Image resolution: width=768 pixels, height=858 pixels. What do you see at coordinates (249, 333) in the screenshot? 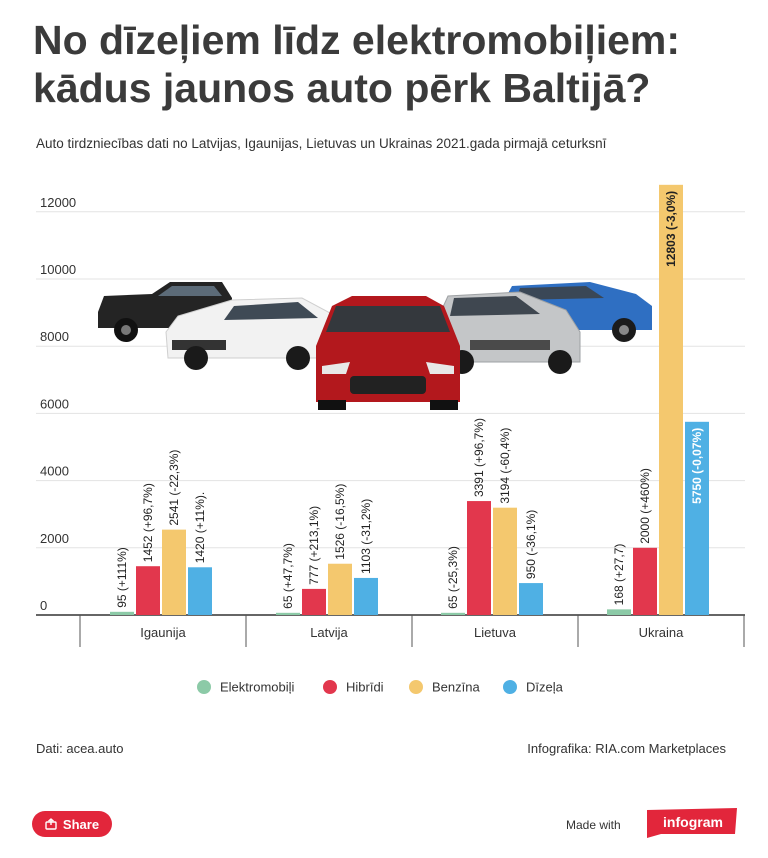
I see `white-sedan-illustration` at bounding box center [249, 333].